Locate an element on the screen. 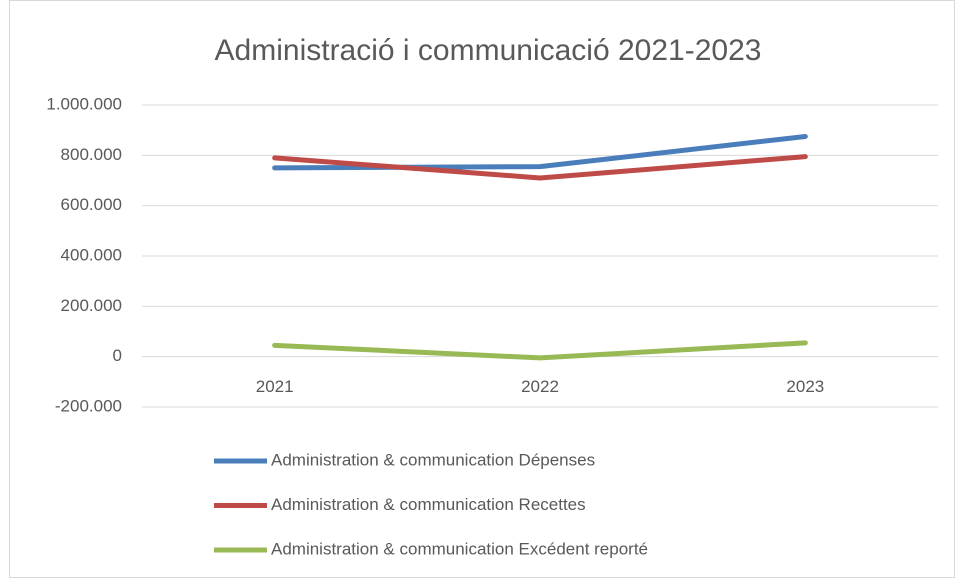  y-tick-label: -200.000 is located at coordinates (88, 405).